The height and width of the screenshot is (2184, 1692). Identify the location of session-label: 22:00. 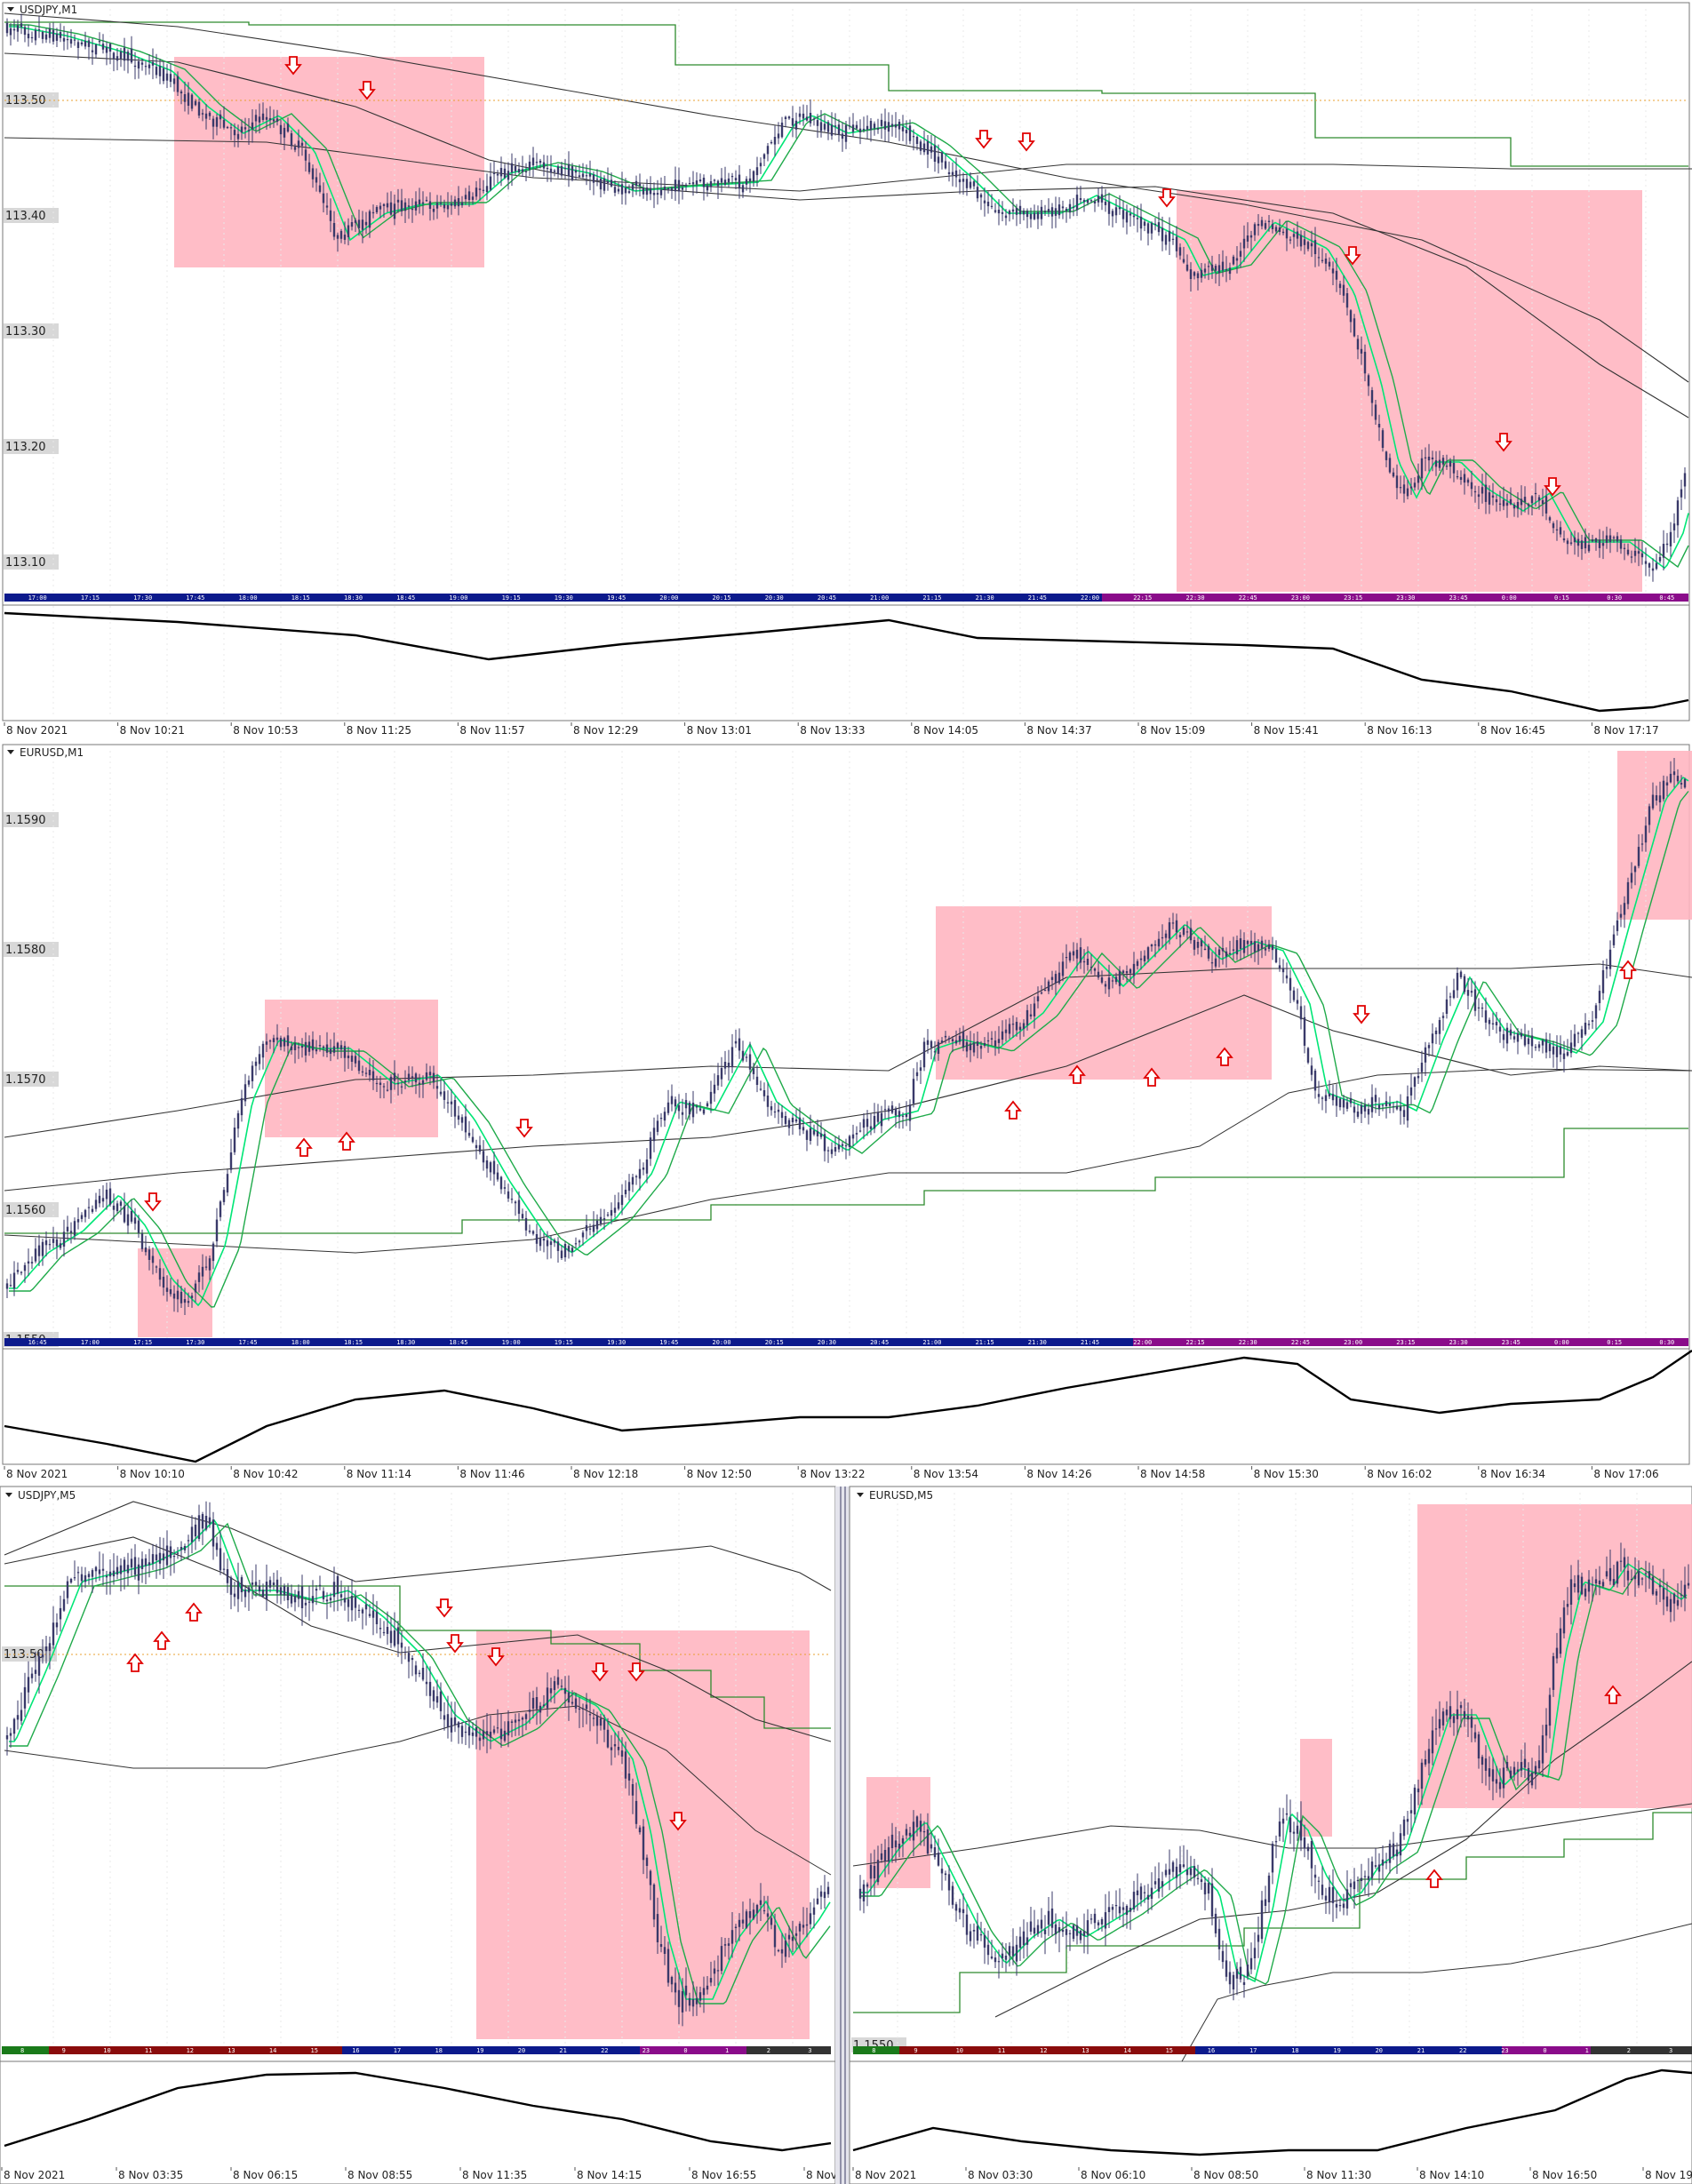
(1142, 1342).